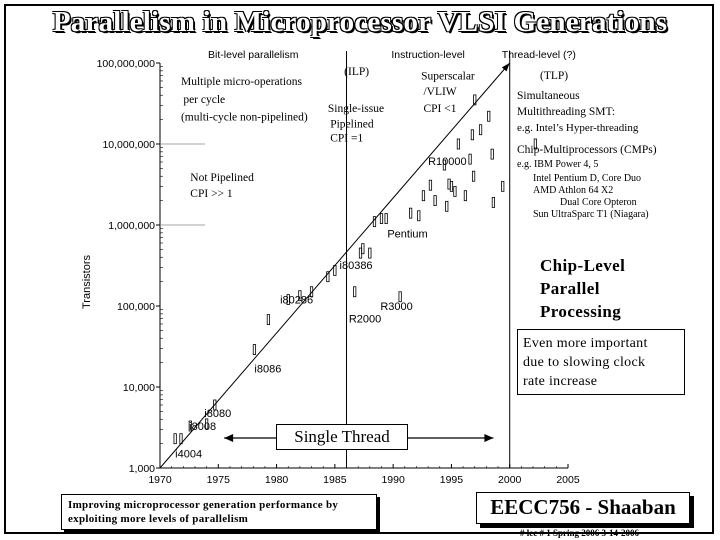 This screenshot has width=720, height=540. What do you see at coordinates (447, 162) in the screenshot?
I see `chip-label: R10000` at bounding box center [447, 162].